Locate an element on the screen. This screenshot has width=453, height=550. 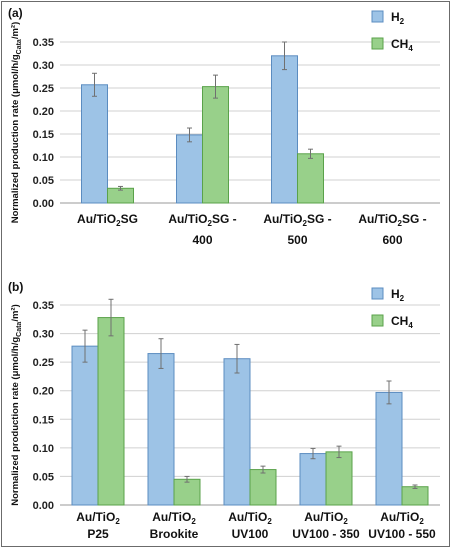
x-category-label-line2: P25 is located at coordinates (98, 534).